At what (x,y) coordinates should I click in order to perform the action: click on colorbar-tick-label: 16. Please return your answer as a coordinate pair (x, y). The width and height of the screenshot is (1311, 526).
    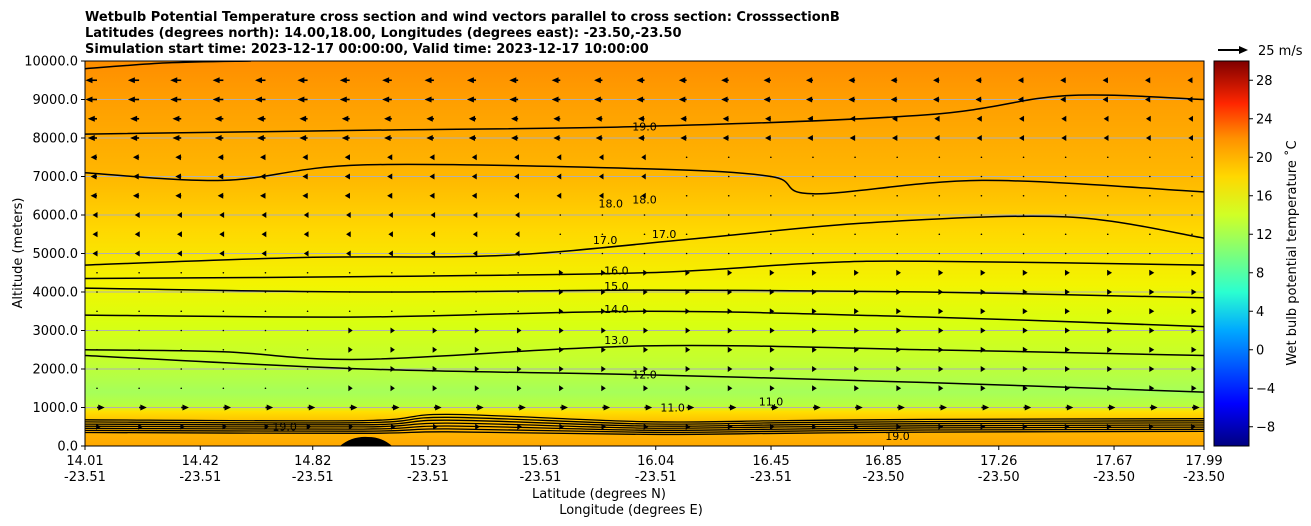
    Looking at the image, I should click on (1264, 196).